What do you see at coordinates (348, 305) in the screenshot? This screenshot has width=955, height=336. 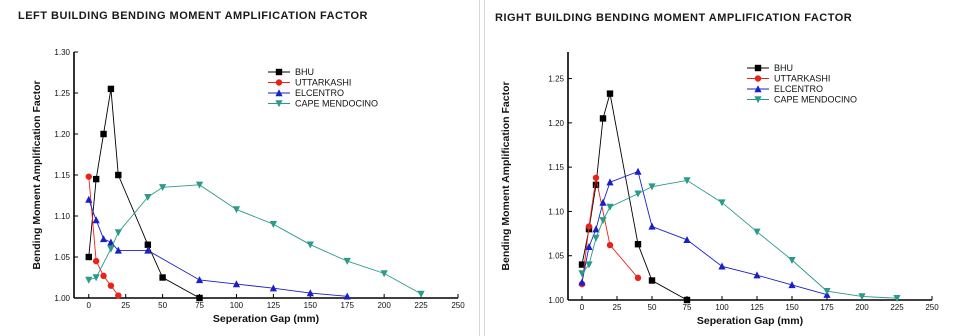 I see `left-chart-x-tick-label: 175` at bounding box center [348, 305].